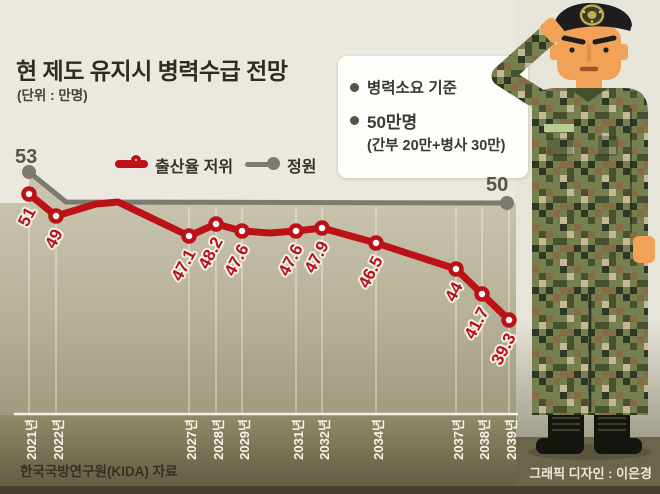 This screenshot has height=494, width=660. I want to click on salute-hand, so click(552, 30).